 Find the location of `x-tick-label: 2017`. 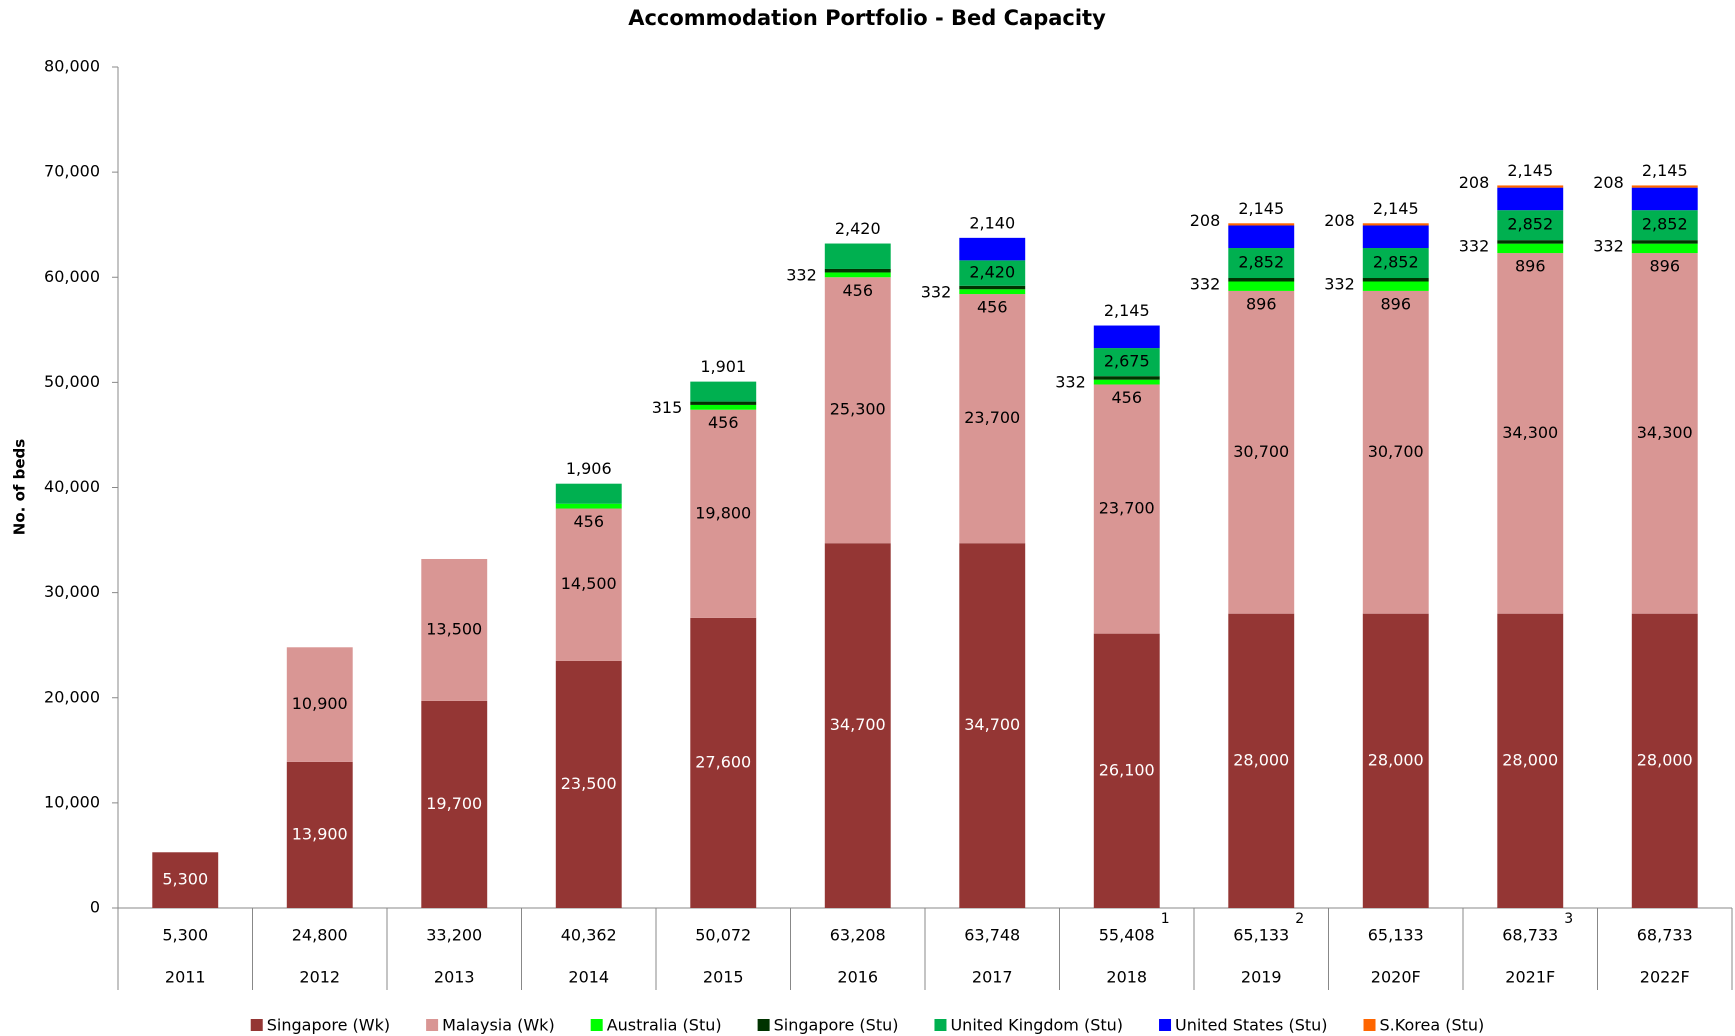

x-tick-label: 2017 is located at coordinates (992, 977).